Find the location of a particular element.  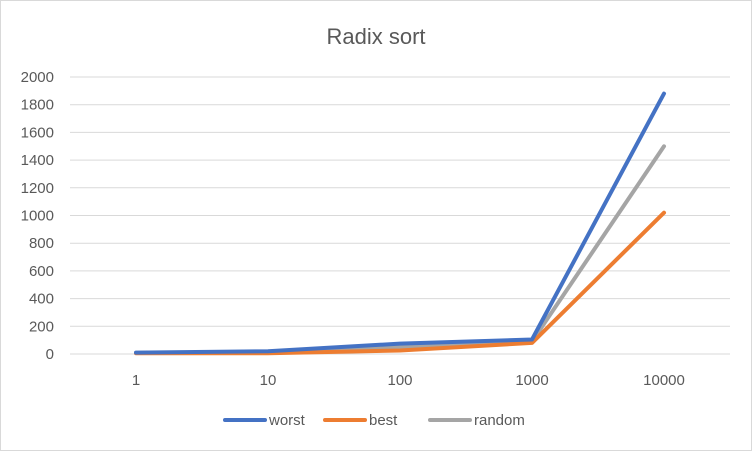

y-tick-label: 1000 is located at coordinates (37, 216).